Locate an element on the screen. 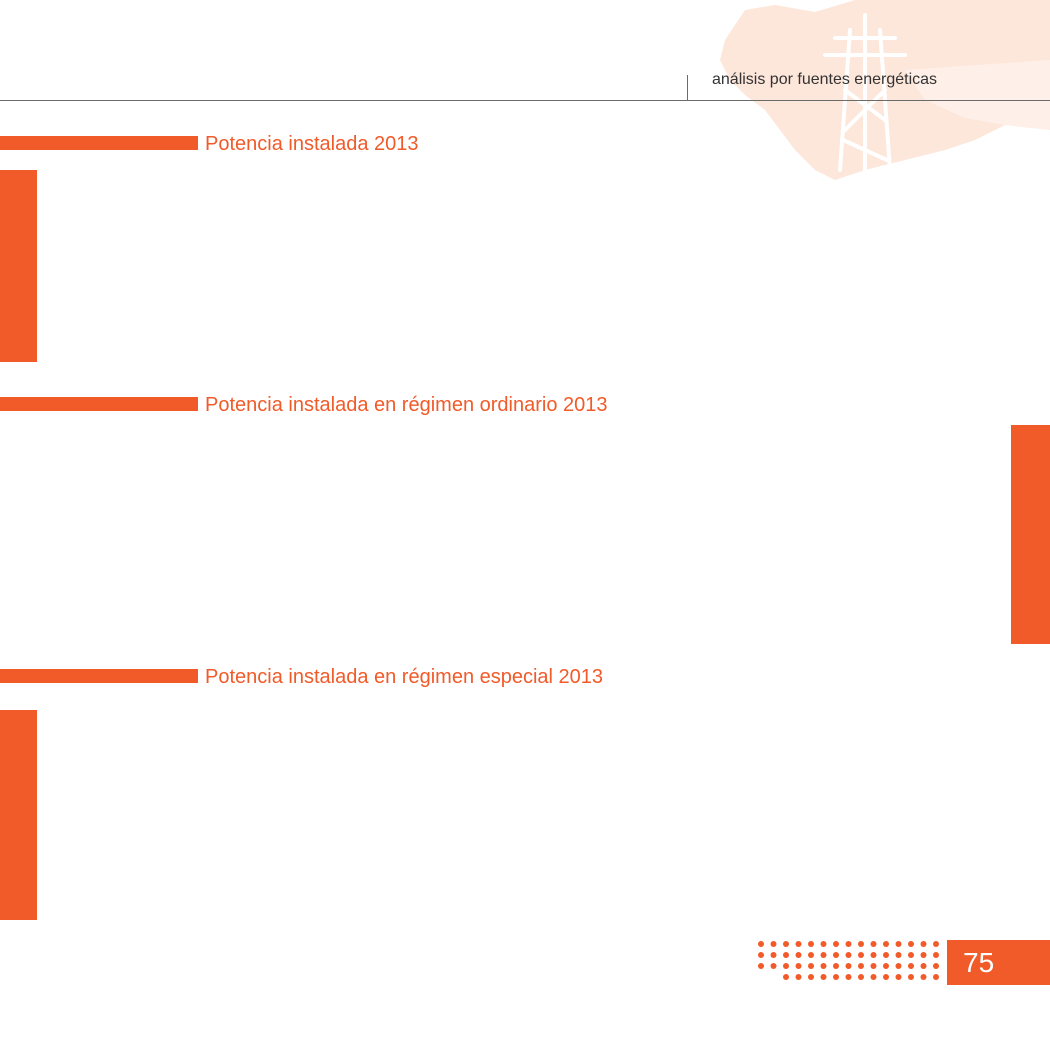 This screenshot has height=1050, width=1050. page-number-box: 75 is located at coordinates (998, 962).